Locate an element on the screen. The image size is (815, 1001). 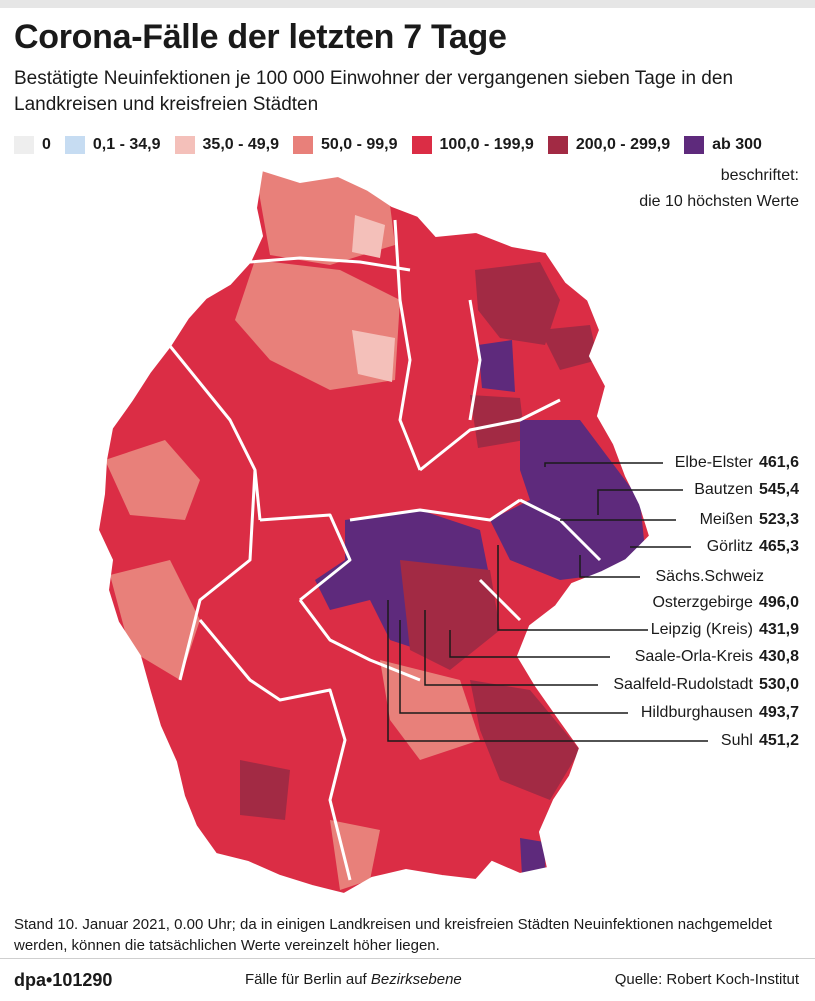
callout-value: 530,0 is located at coordinates (778, 684).